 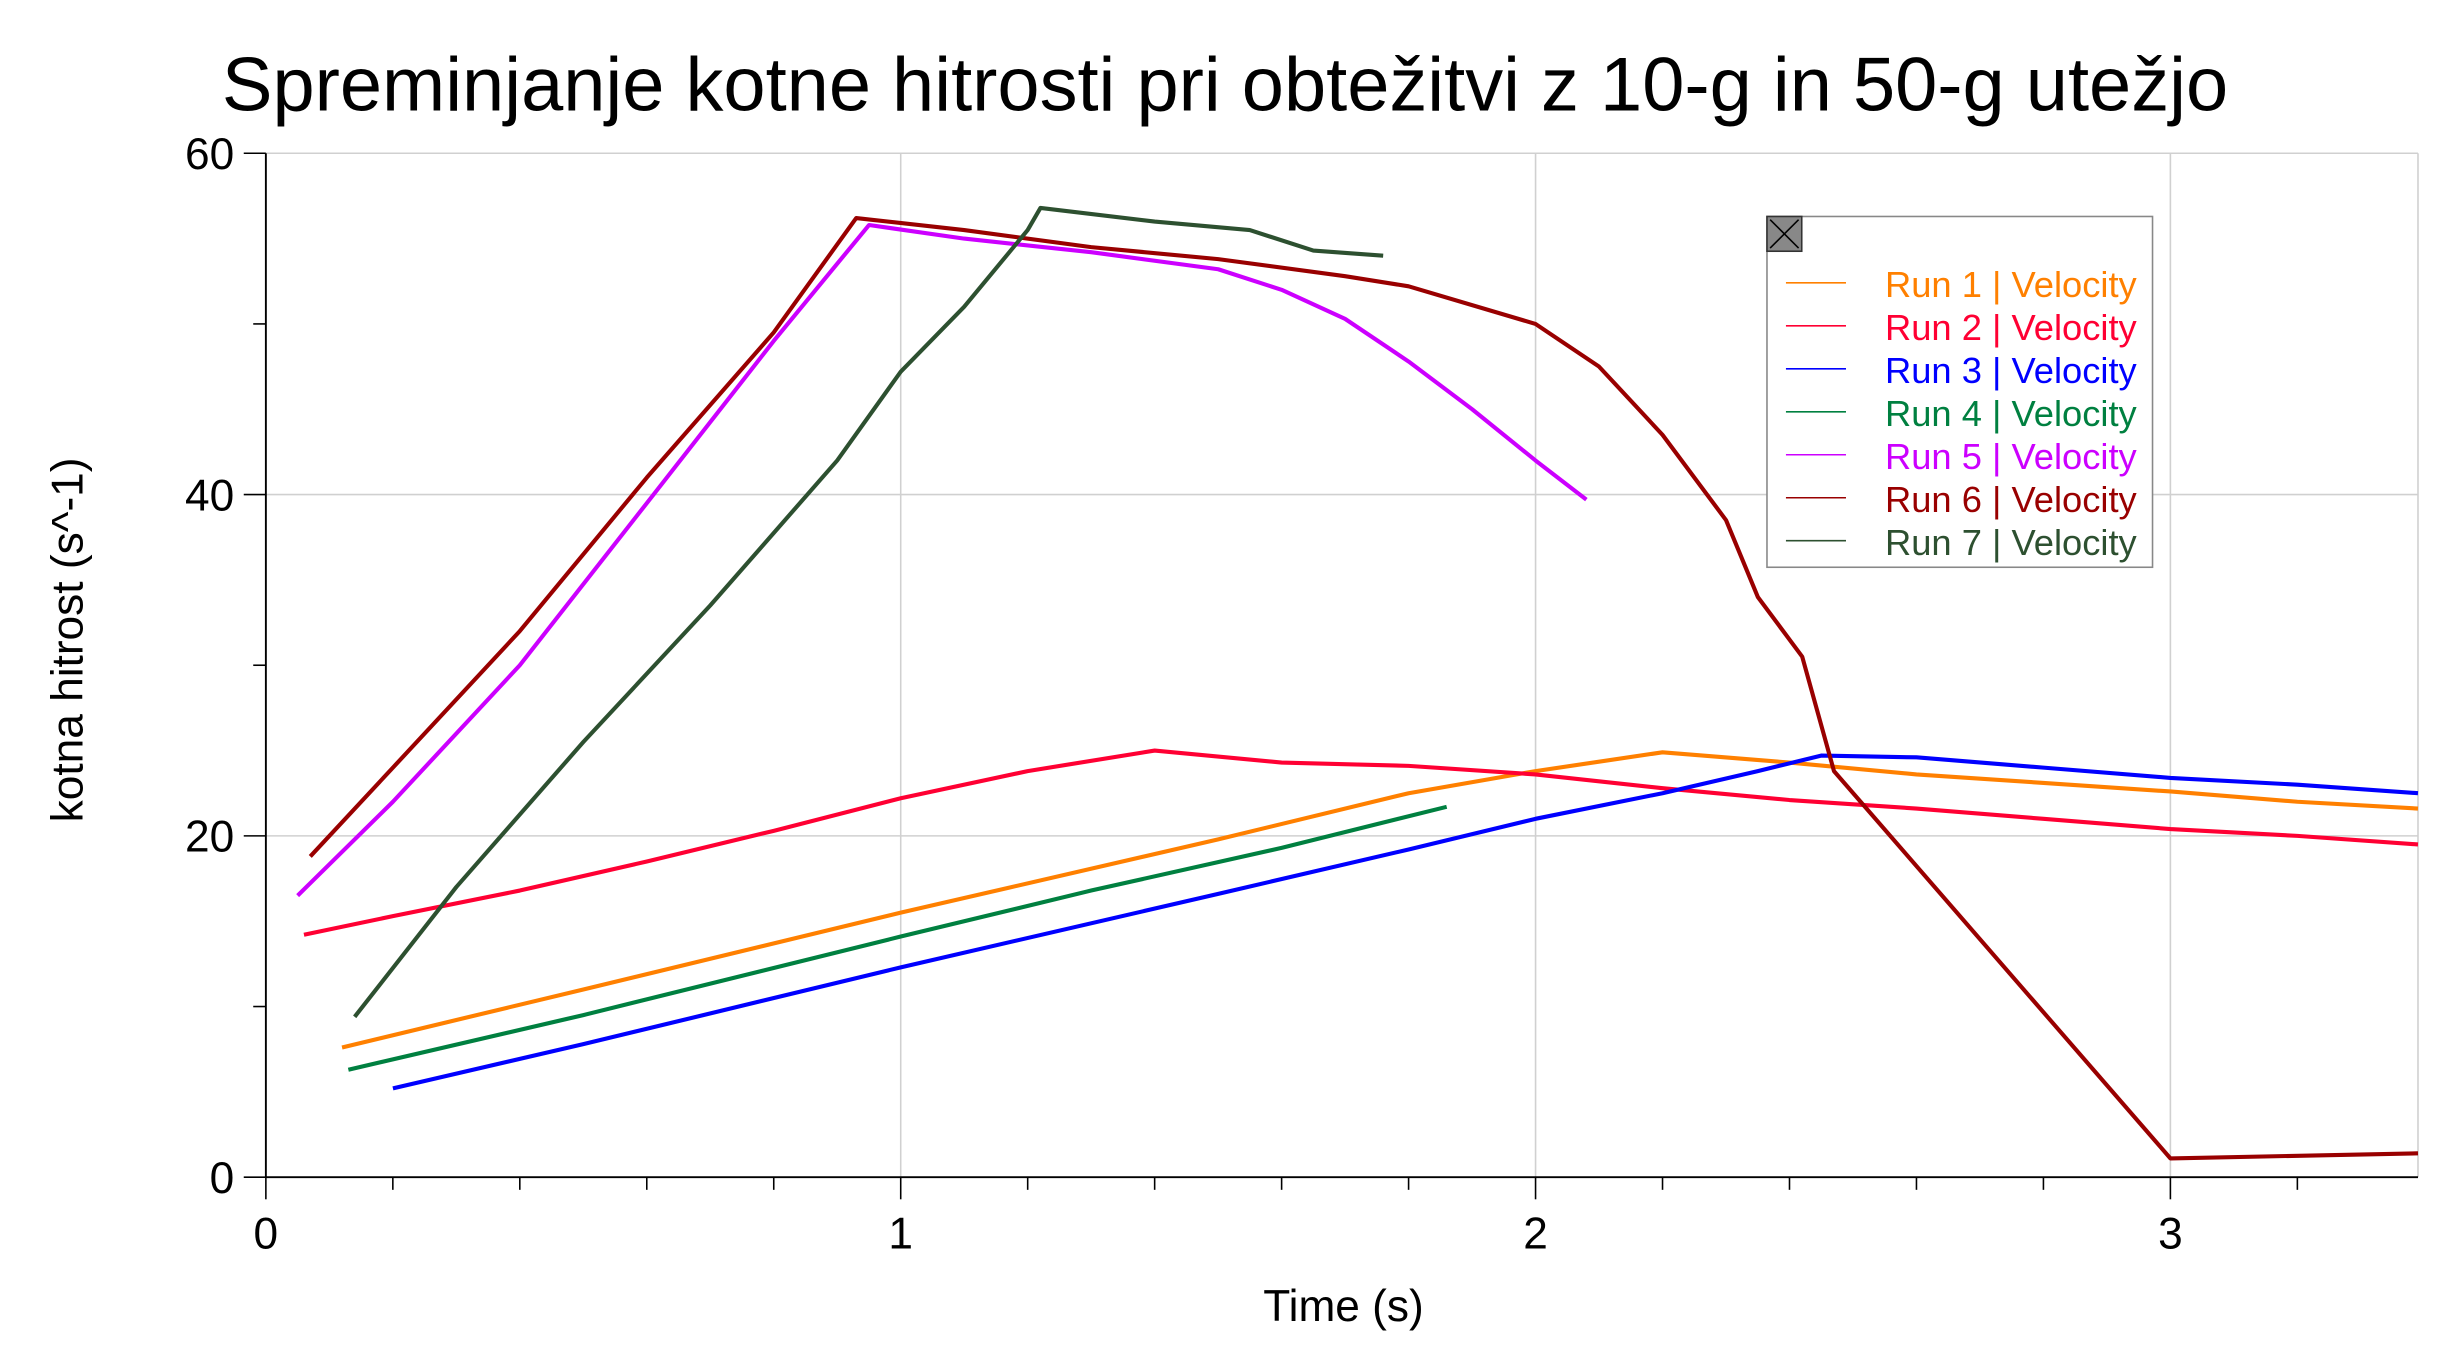 I want to click on x-tick-label: 1, so click(x=900, y=1233).